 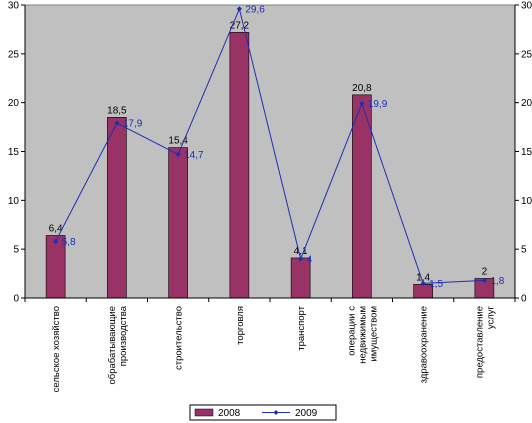 I want to click on category-label-line: предоставление, so click(x=479, y=342).